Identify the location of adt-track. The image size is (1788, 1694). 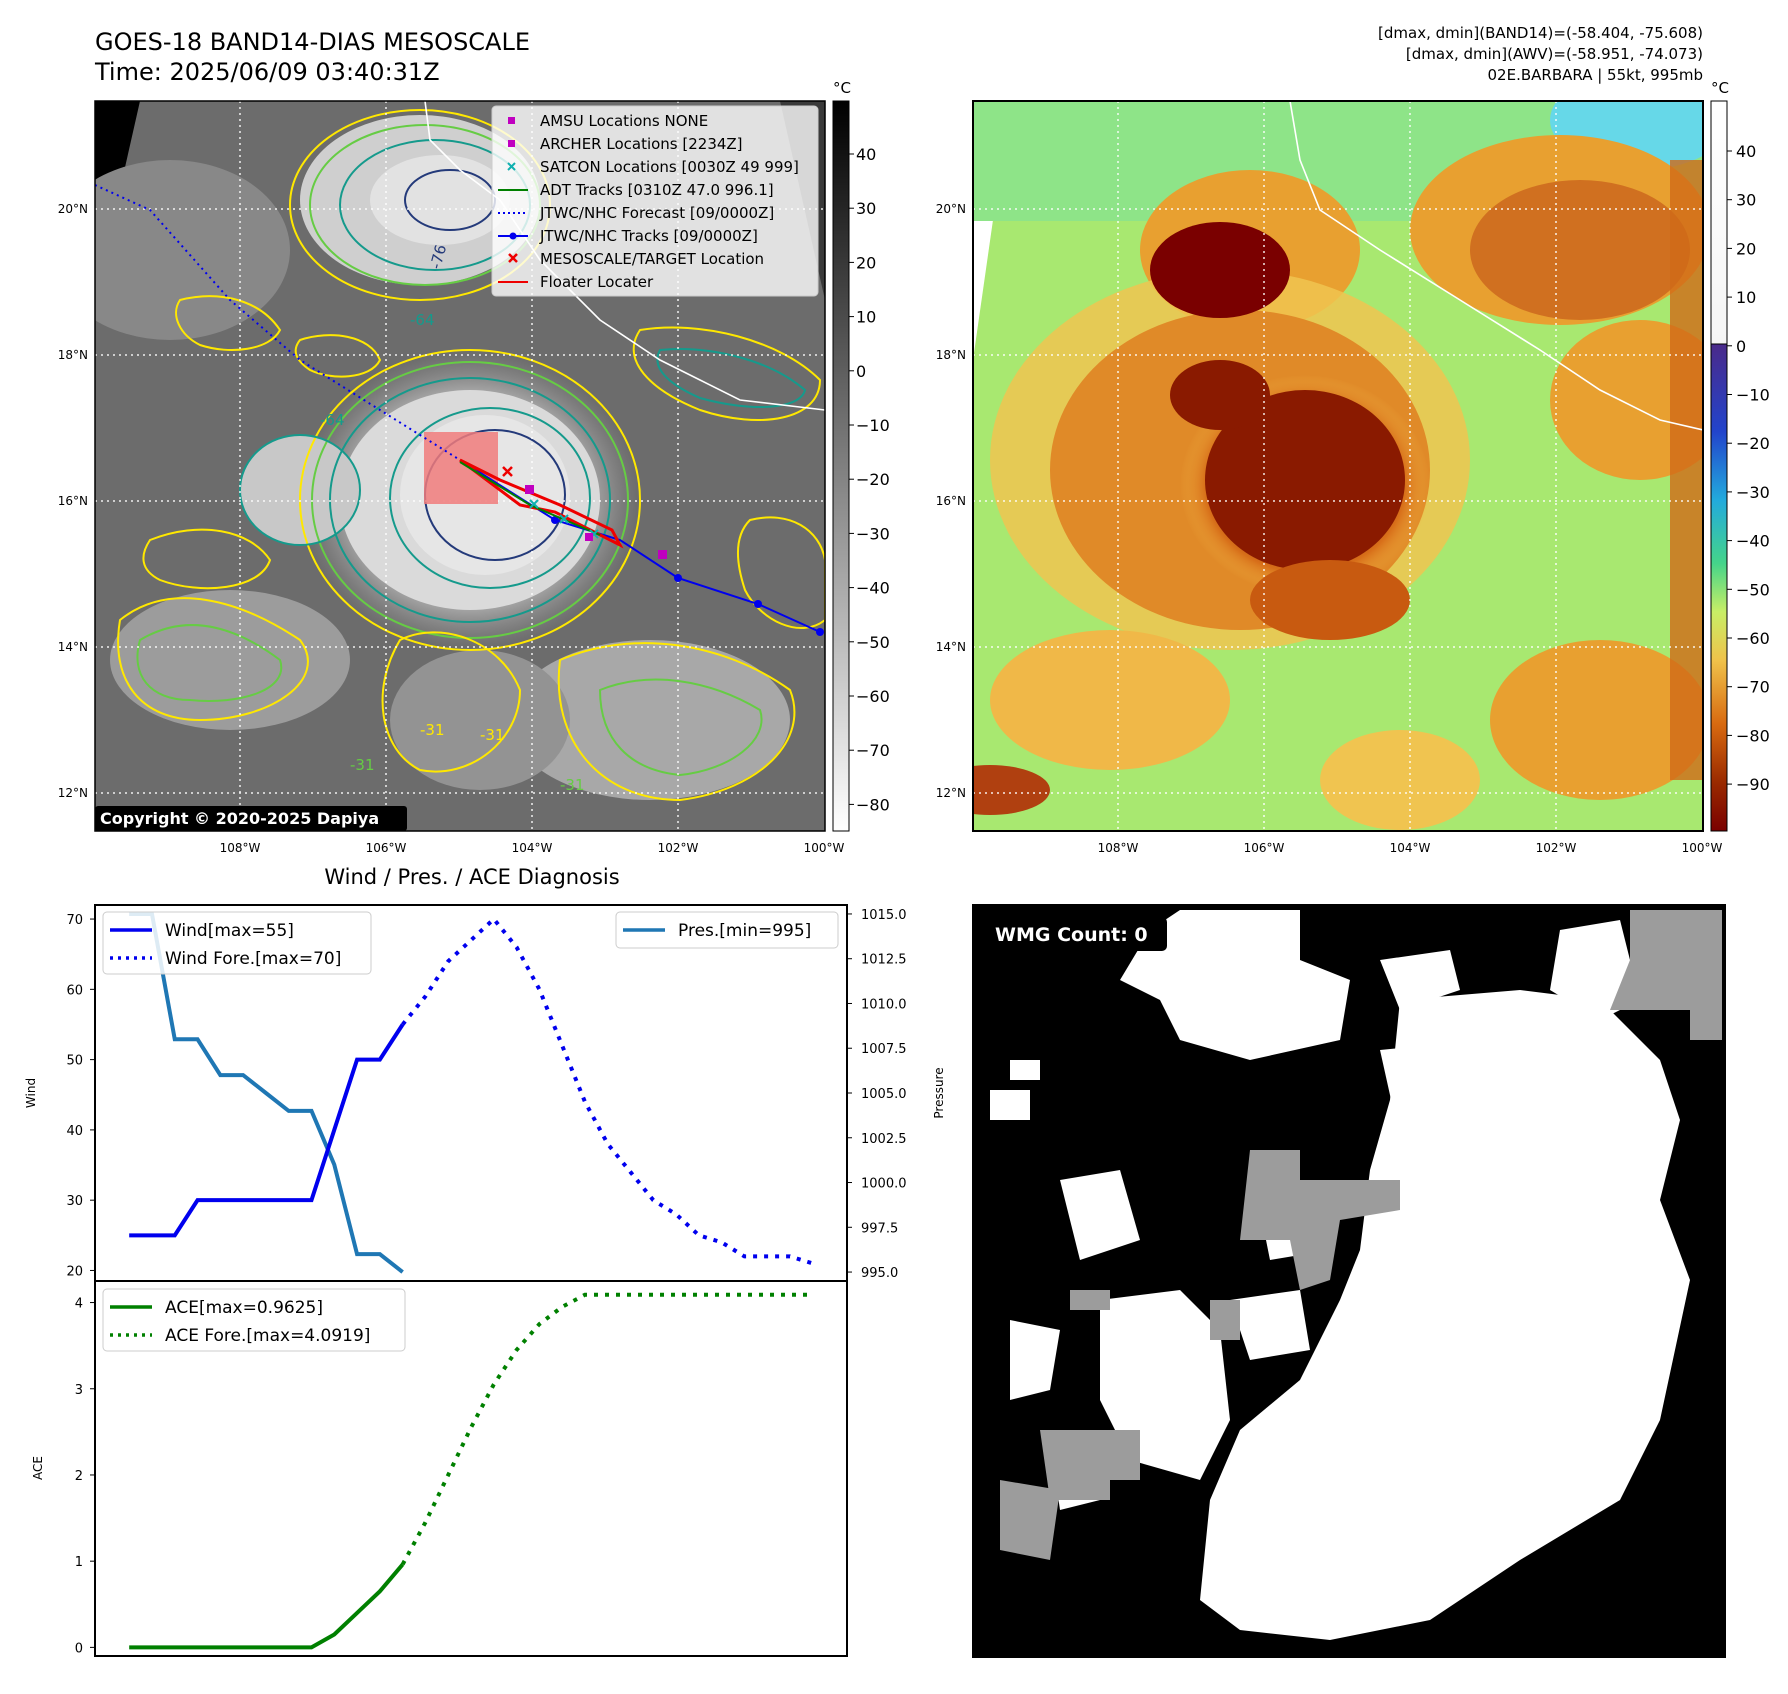
(530, 498).